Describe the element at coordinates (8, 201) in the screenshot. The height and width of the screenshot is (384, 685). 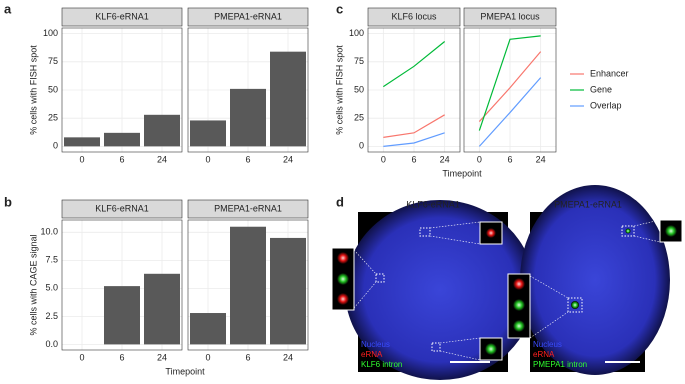
I see `panel-label: b` at that location.